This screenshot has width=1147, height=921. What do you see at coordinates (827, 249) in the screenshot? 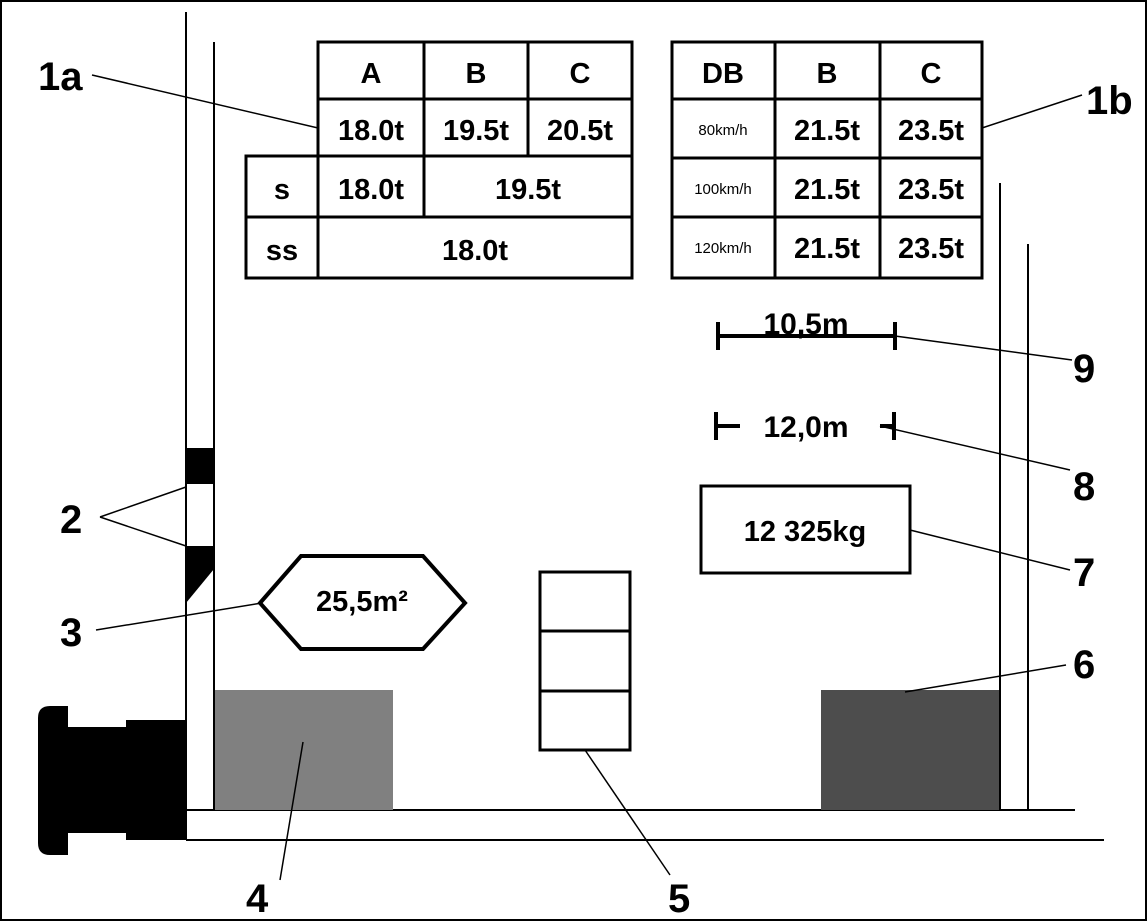
I see `table-b-value-b-3: 21.5t` at bounding box center [827, 249].